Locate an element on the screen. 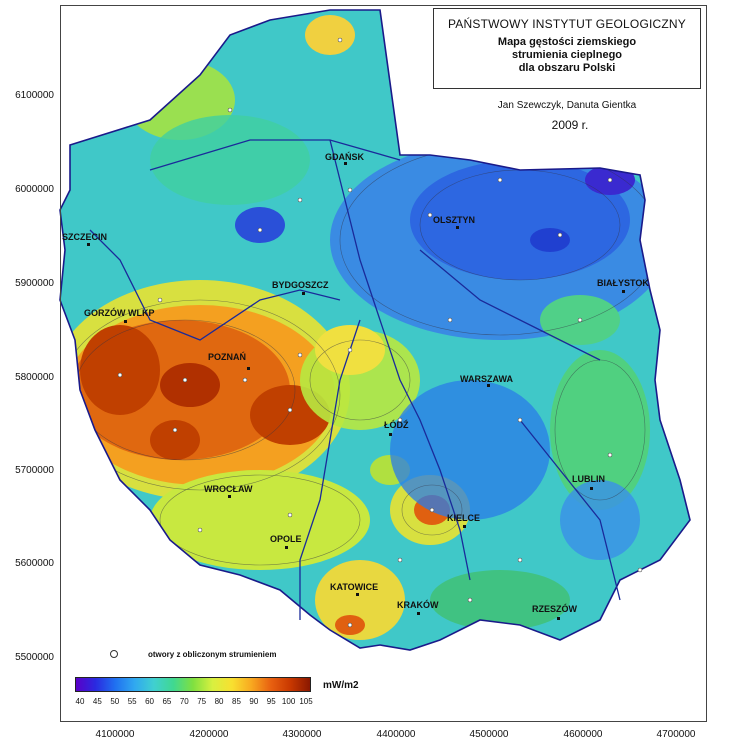  y-tick: 5500000 is located at coordinates (34, 657).